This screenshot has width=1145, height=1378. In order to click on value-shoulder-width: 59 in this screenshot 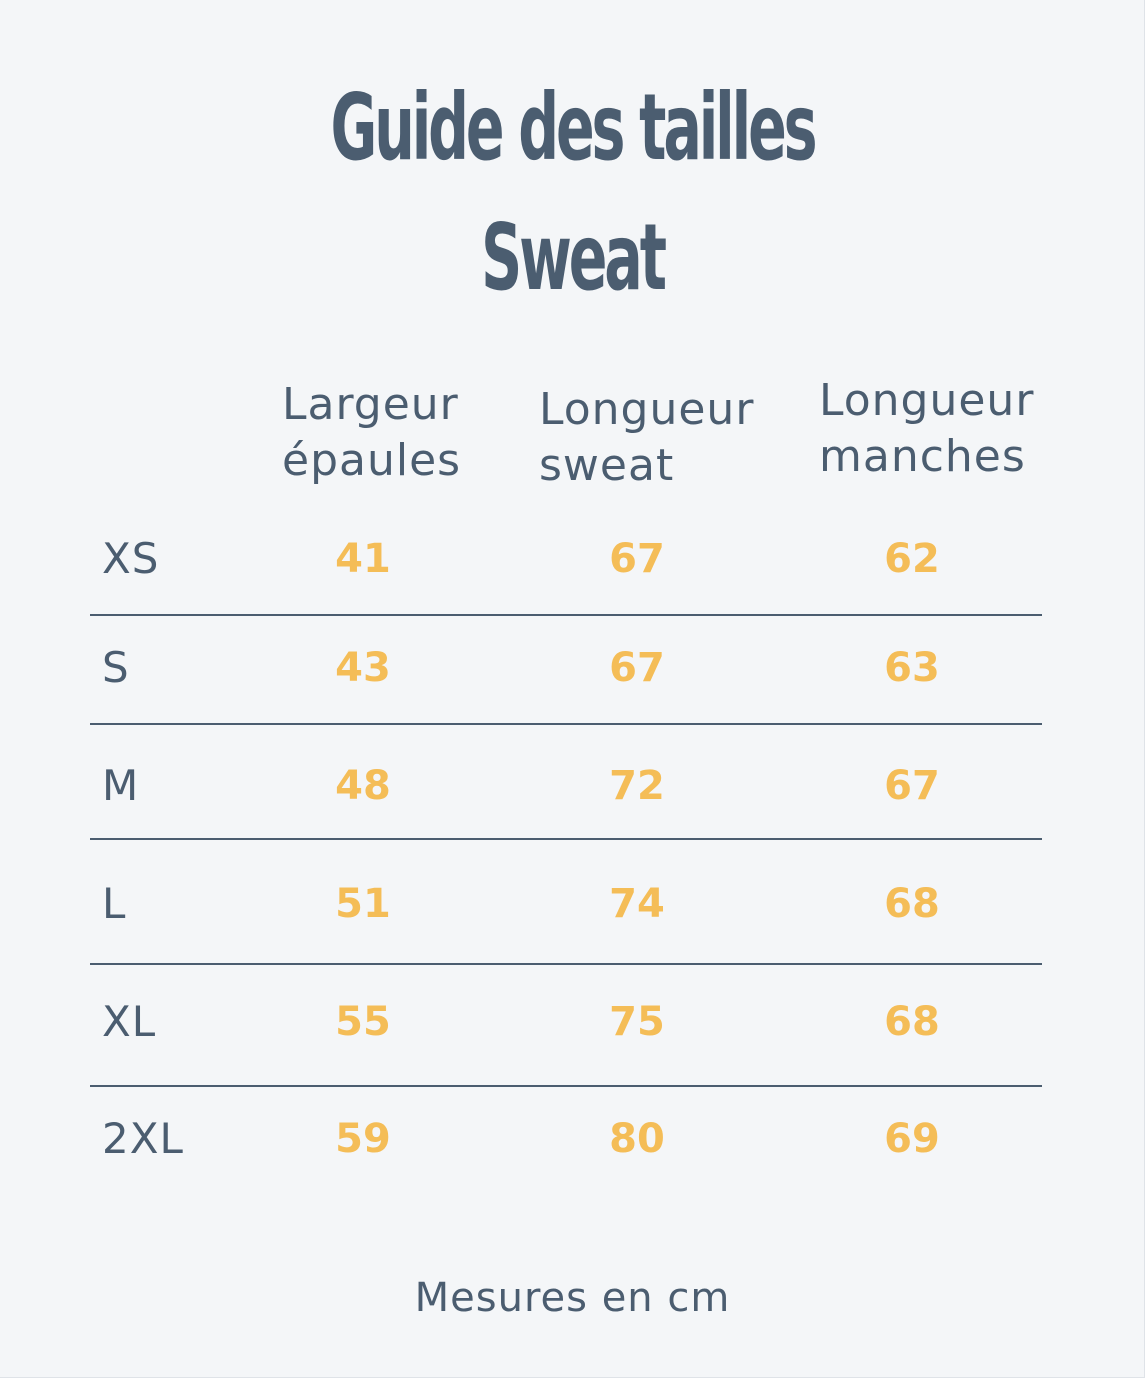, I will do `click(363, 1139)`.